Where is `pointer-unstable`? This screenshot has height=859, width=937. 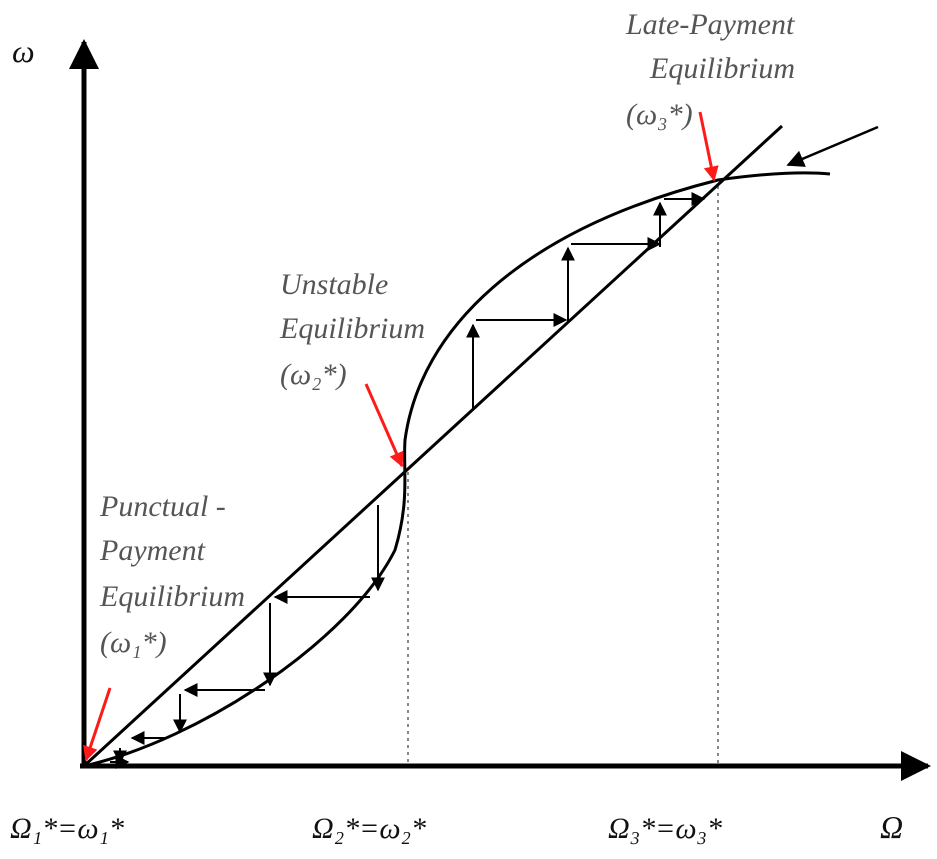
pointer-unstable is located at coordinates (384, 425).